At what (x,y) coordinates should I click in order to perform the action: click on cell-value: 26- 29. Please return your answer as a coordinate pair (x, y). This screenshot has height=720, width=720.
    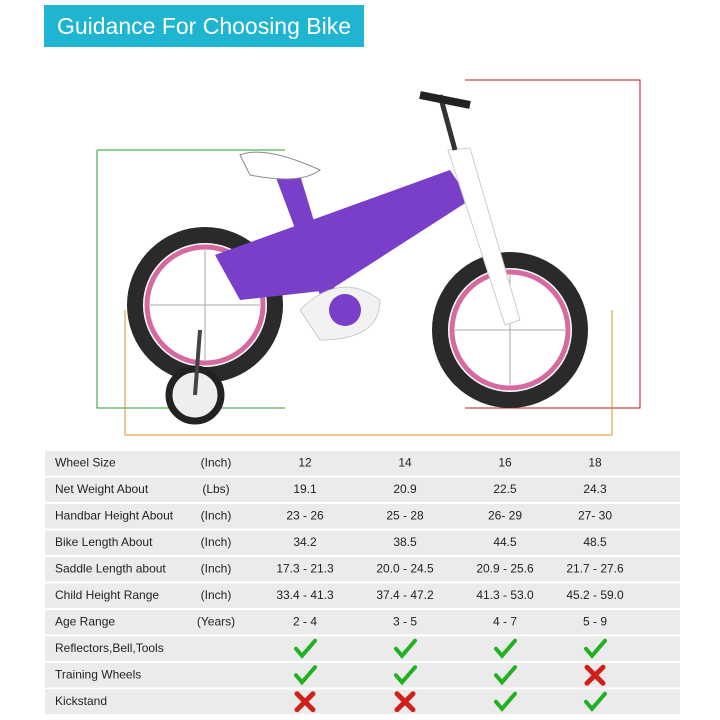
    Looking at the image, I should click on (505, 515).